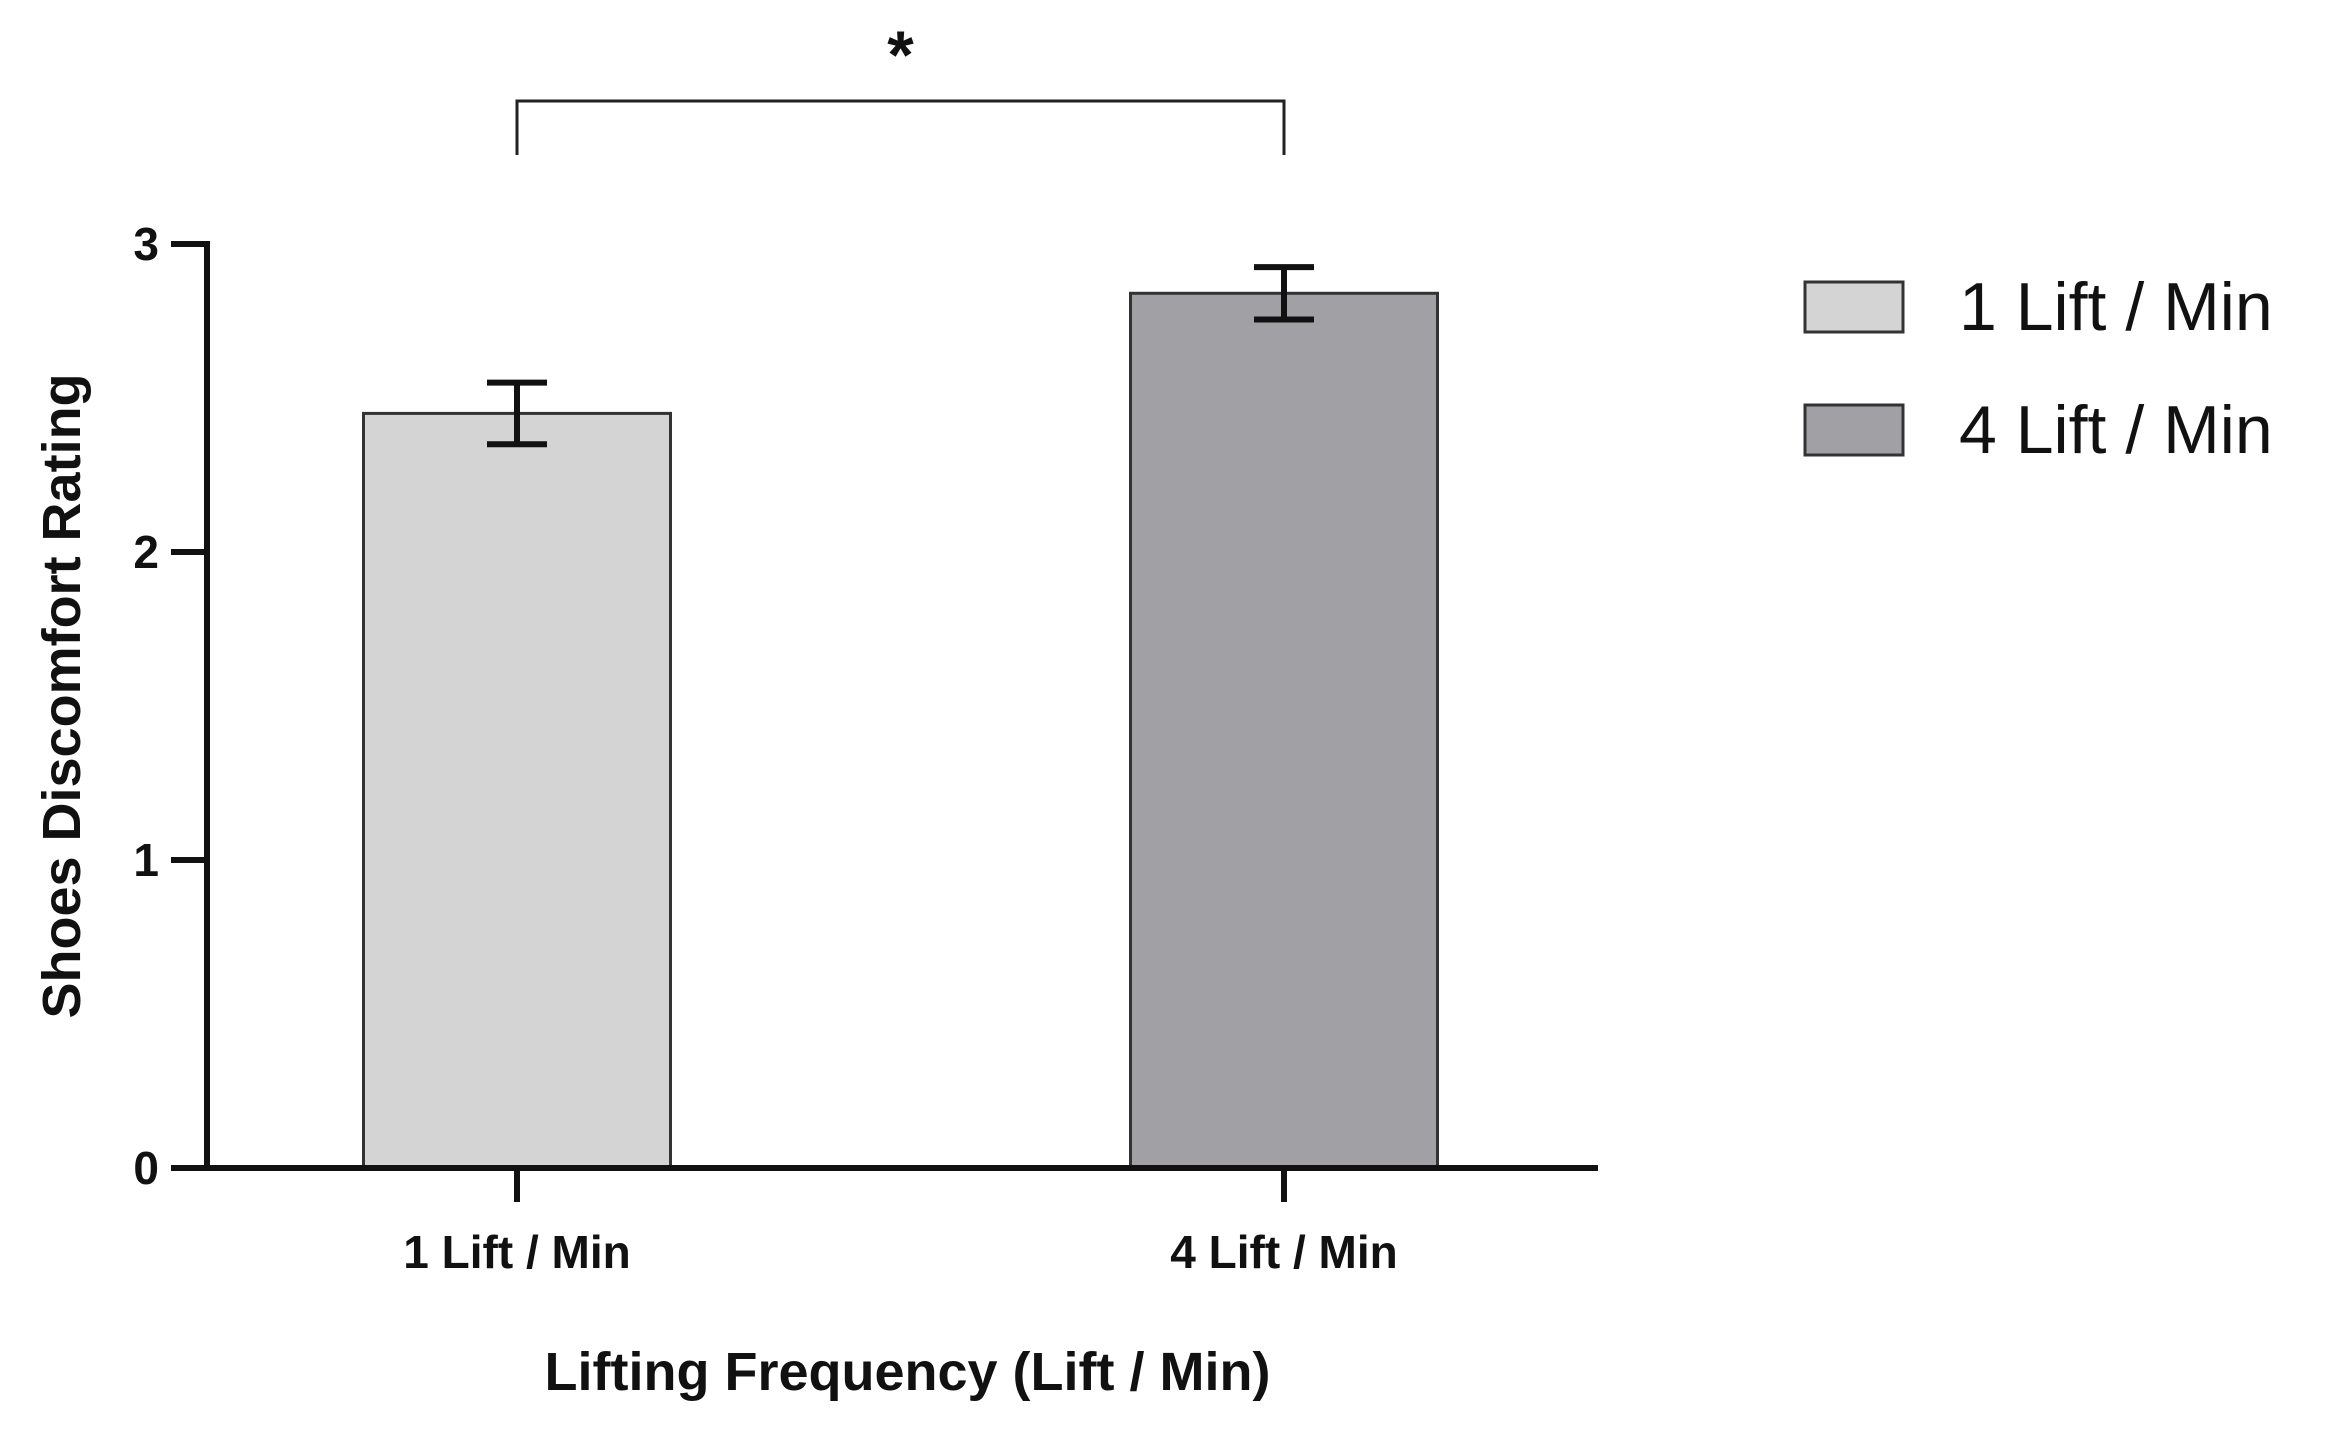 The width and height of the screenshot is (2335, 1430). What do you see at coordinates (2116, 430) in the screenshot?
I see `legend-label-2: 4 Lift / Min` at bounding box center [2116, 430].